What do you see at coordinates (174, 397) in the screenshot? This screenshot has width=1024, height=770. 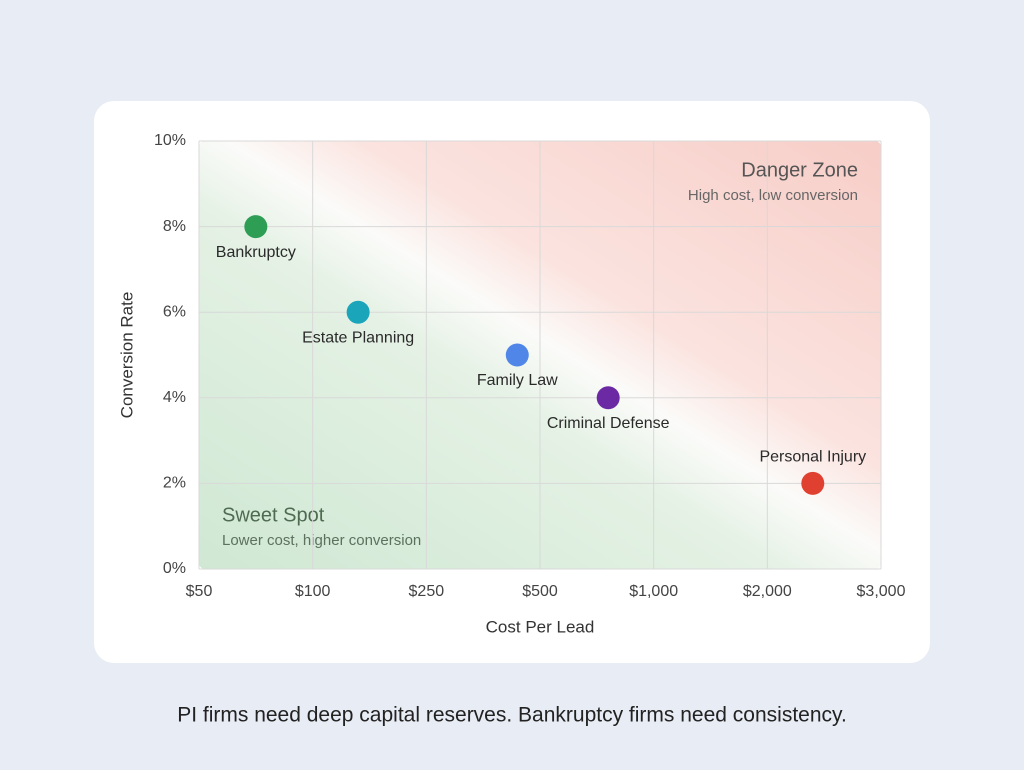 I see `y-tick-label: 4%` at bounding box center [174, 397].